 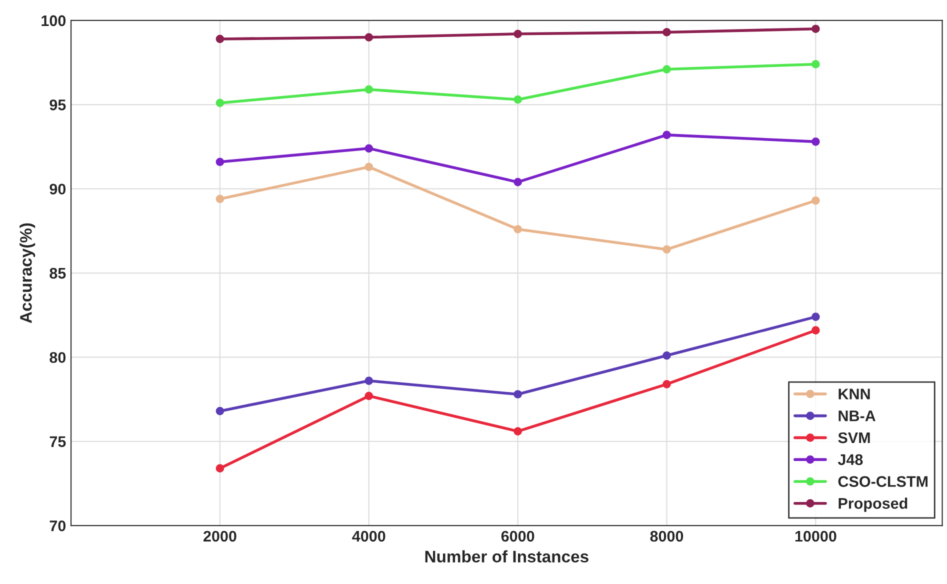 What do you see at coordinates (506, 556) in the screenshot?
I see `x-axis-title: Number of Instances` at bounding box center [506, 556].